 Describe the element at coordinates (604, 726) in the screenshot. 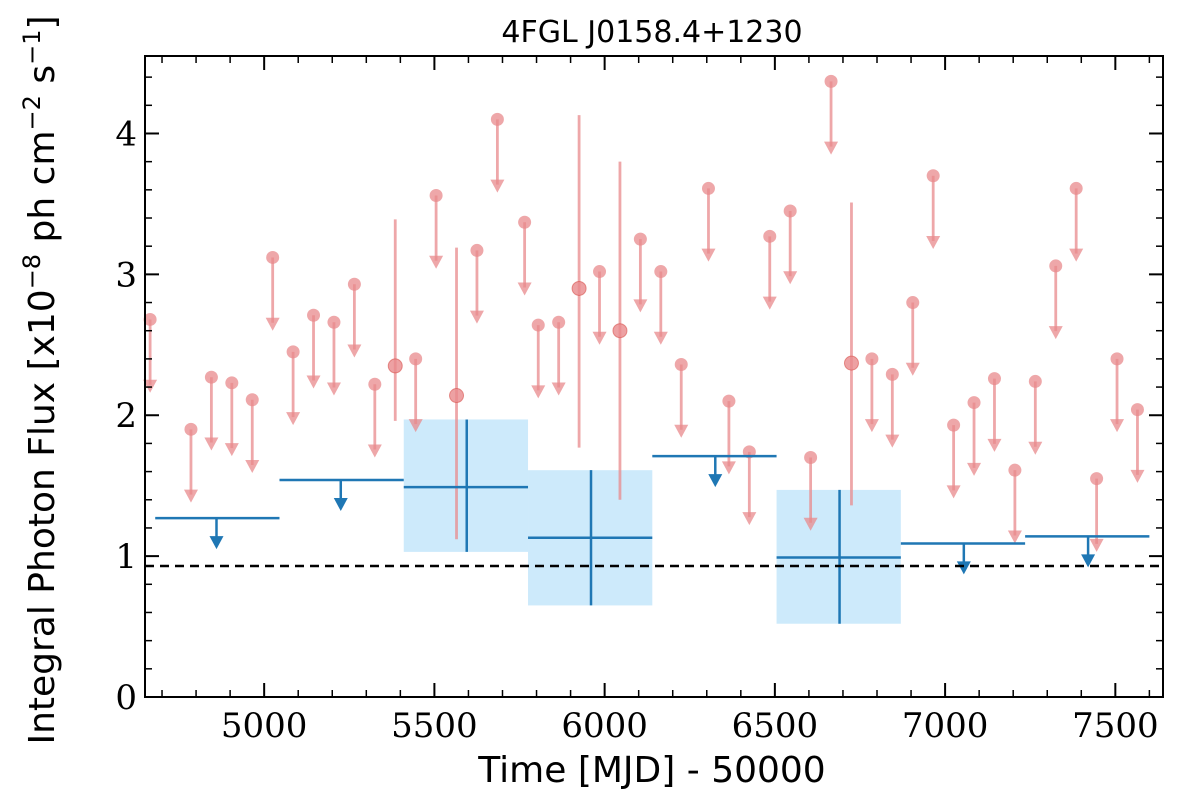

I see `x-tick-label: 6000` at that location.